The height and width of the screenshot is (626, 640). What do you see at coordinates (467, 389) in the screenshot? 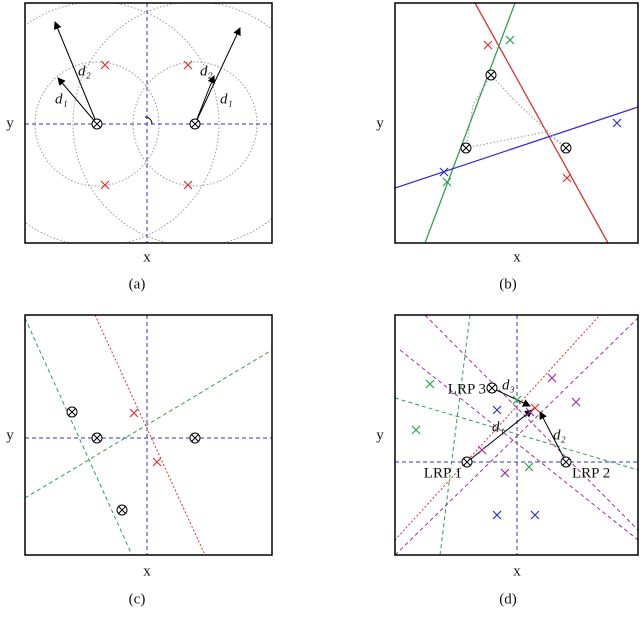
I see `annotation: LRP 3` at bounding box center [467, 389].